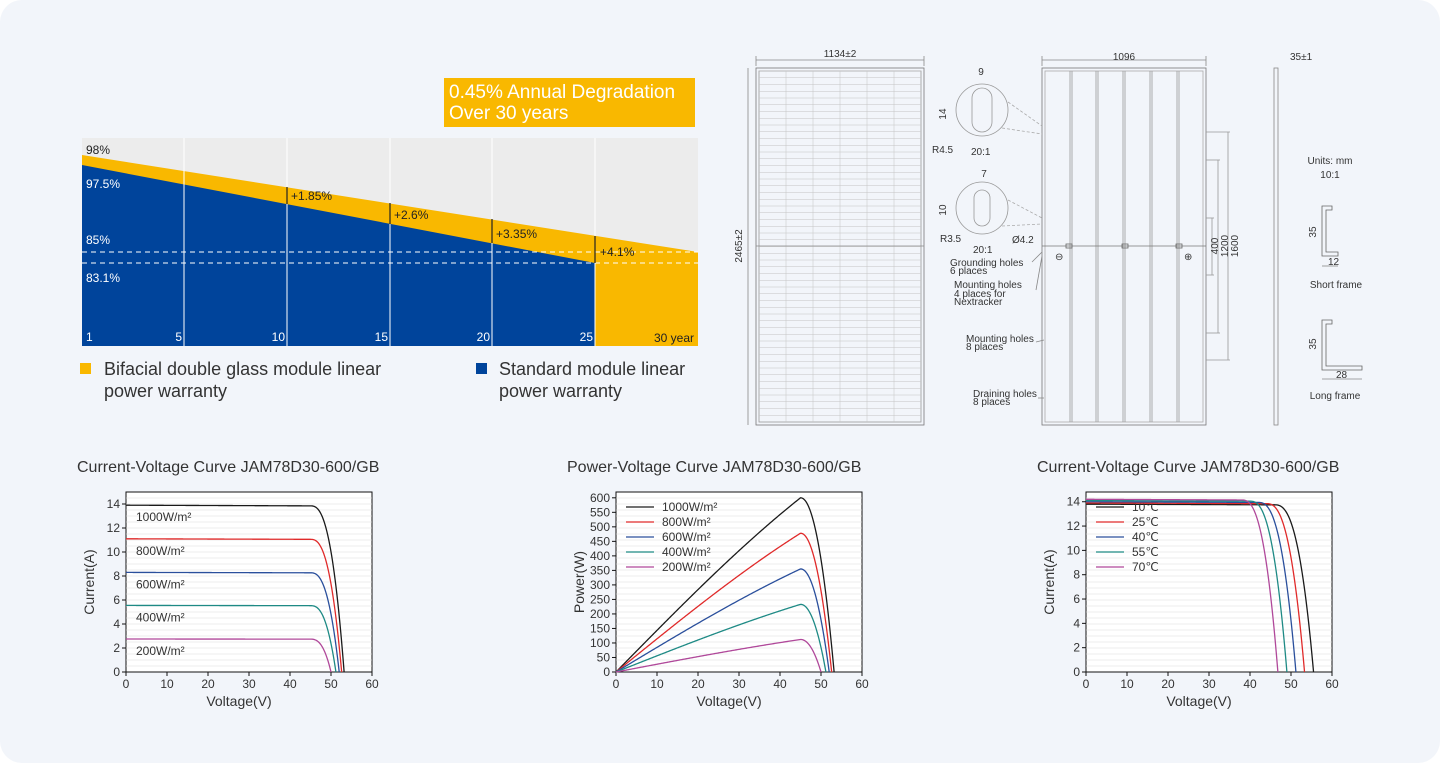  What do you see at coordinates (600, 570) in the screenshot?
I see `y-tick-label: 350` at bounding box center [600, 570].